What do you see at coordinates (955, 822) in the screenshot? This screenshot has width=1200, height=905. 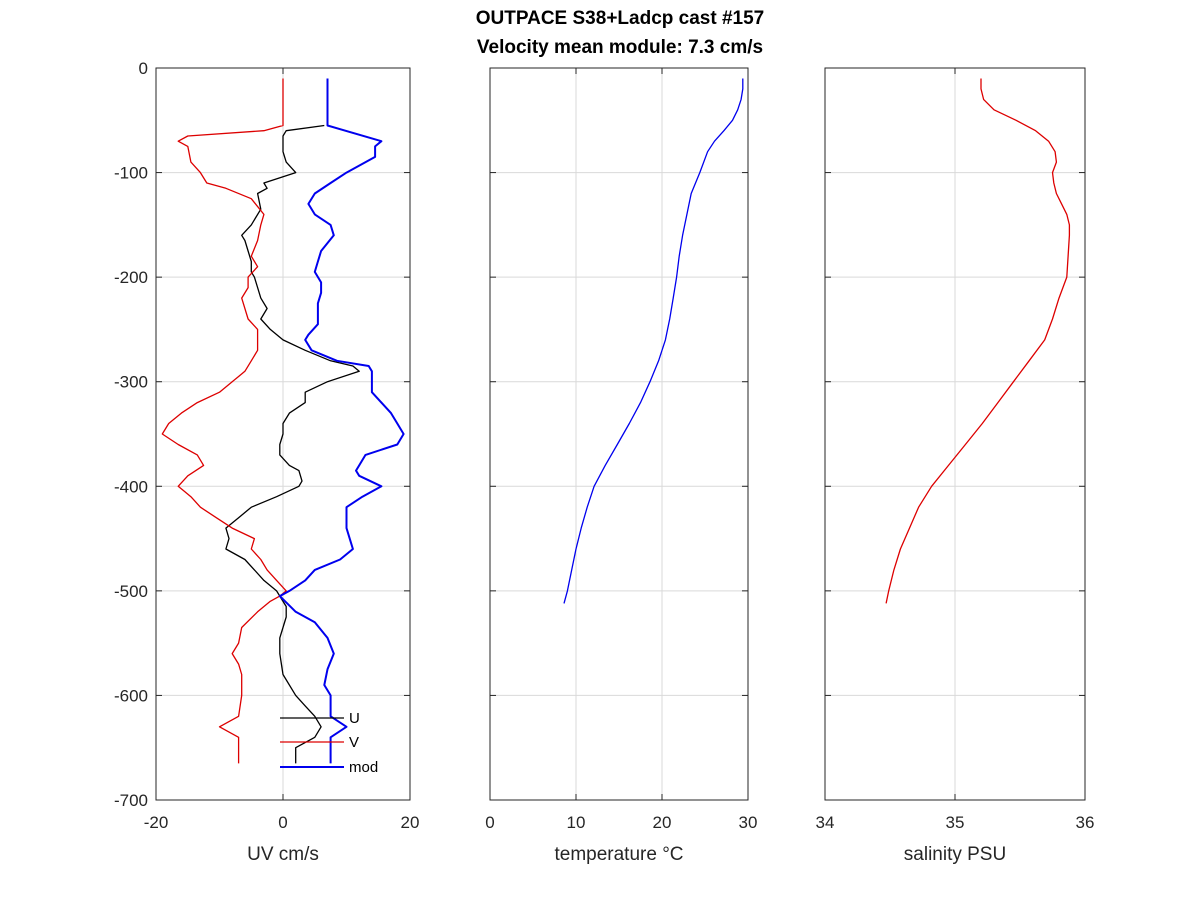 I see `x-tick-label: 35` at bounding box center [955, 822].